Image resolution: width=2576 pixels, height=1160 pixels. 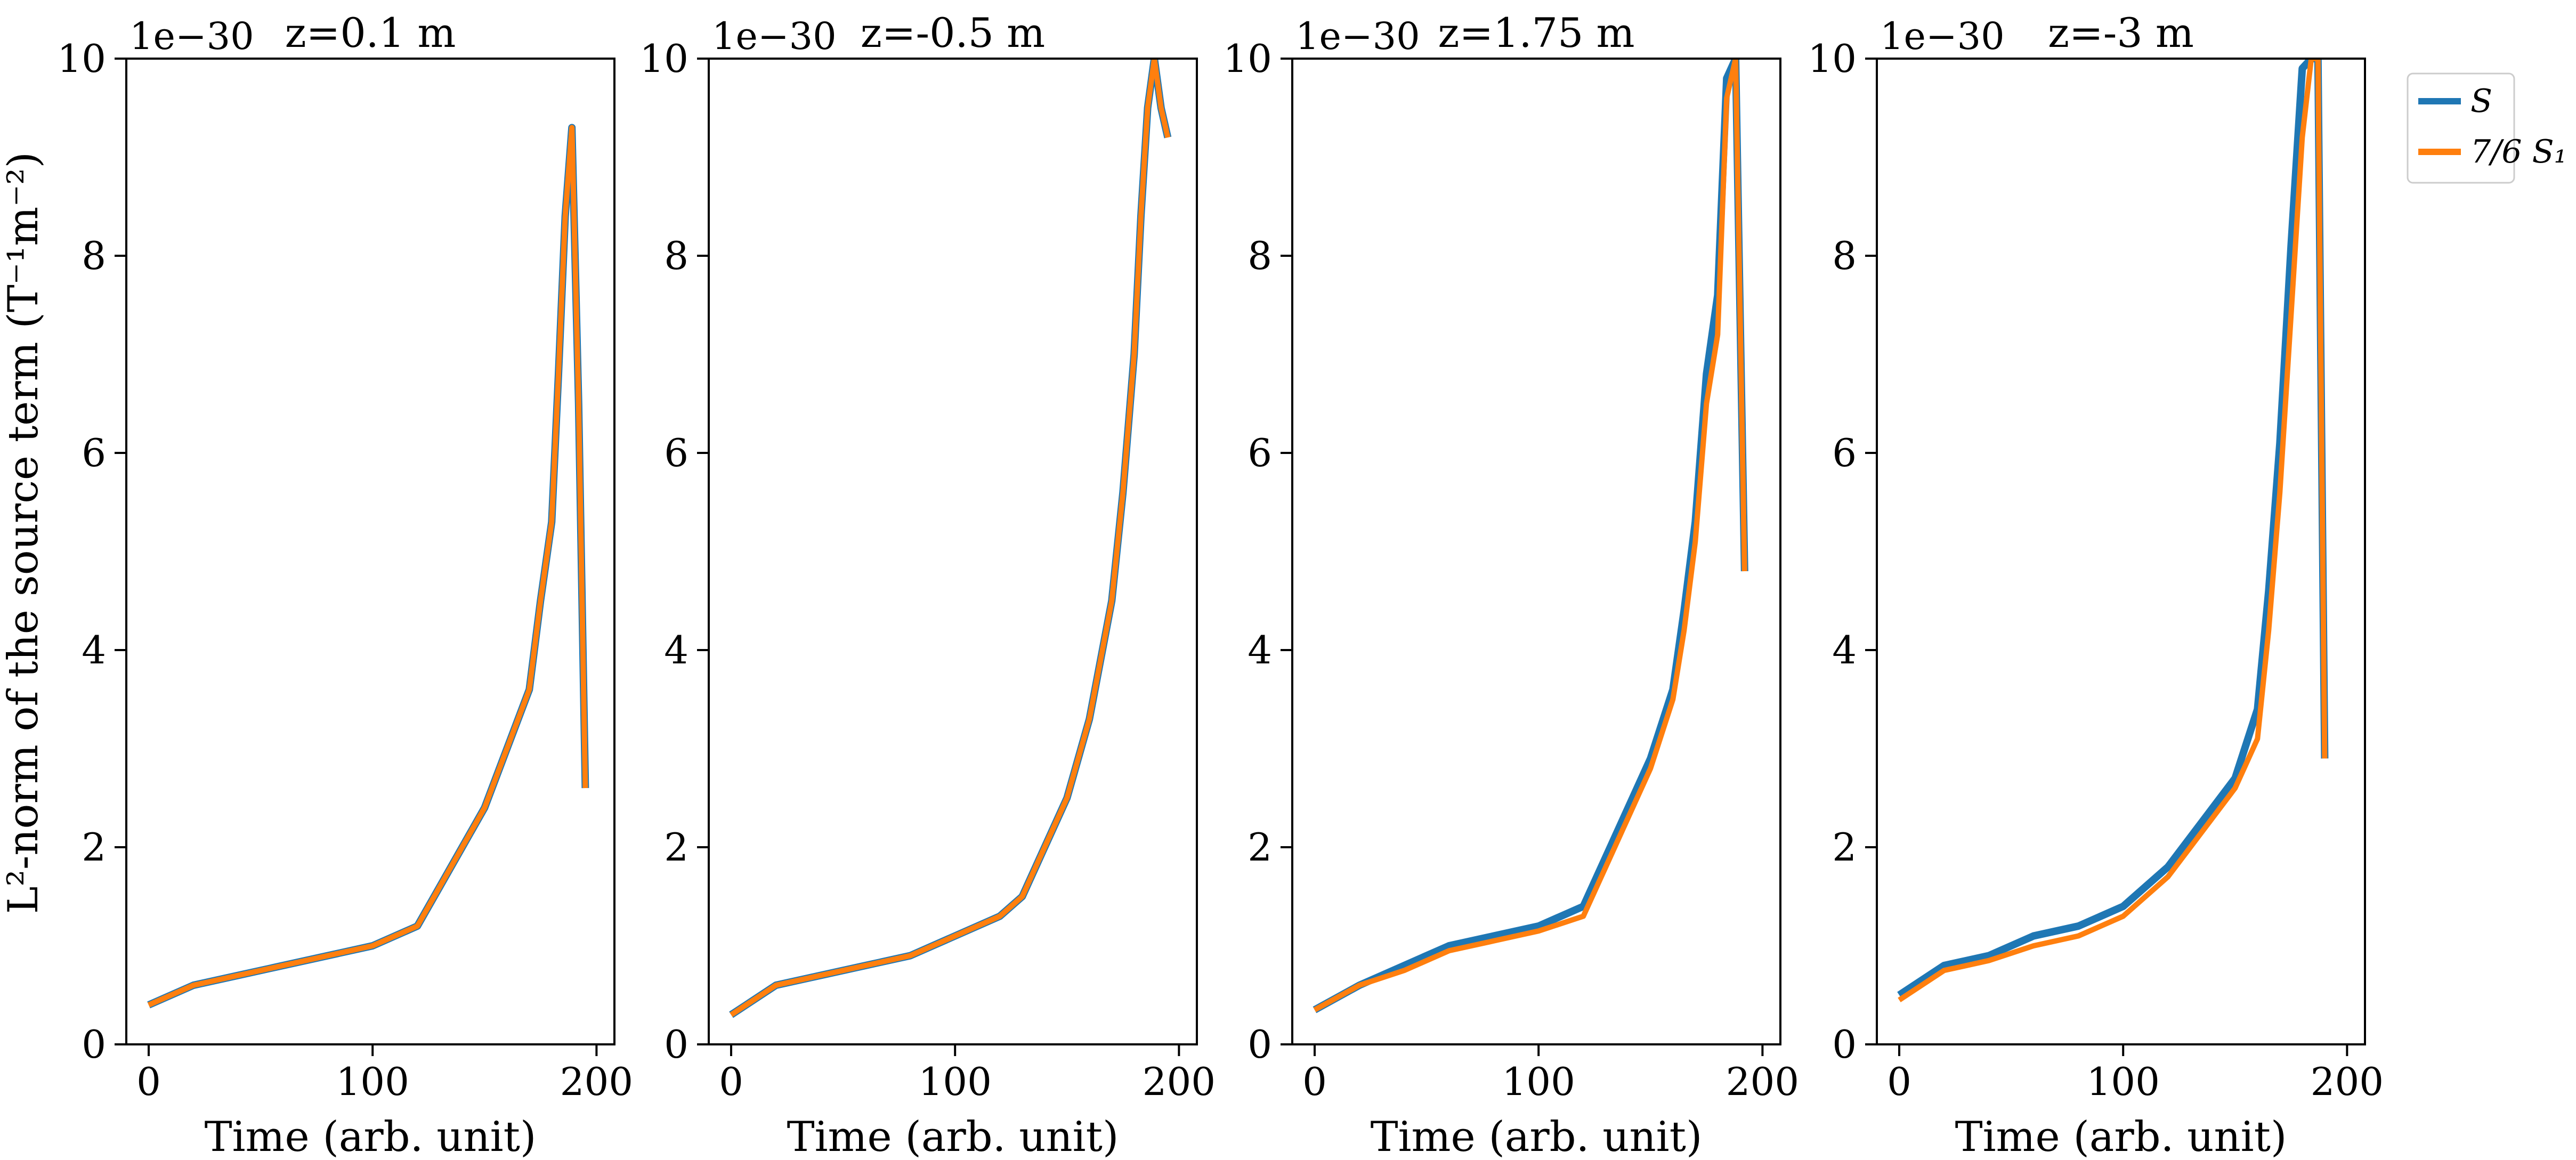 I want to click on legend: S 7/6 S₁, so click(x=2487, y=128).